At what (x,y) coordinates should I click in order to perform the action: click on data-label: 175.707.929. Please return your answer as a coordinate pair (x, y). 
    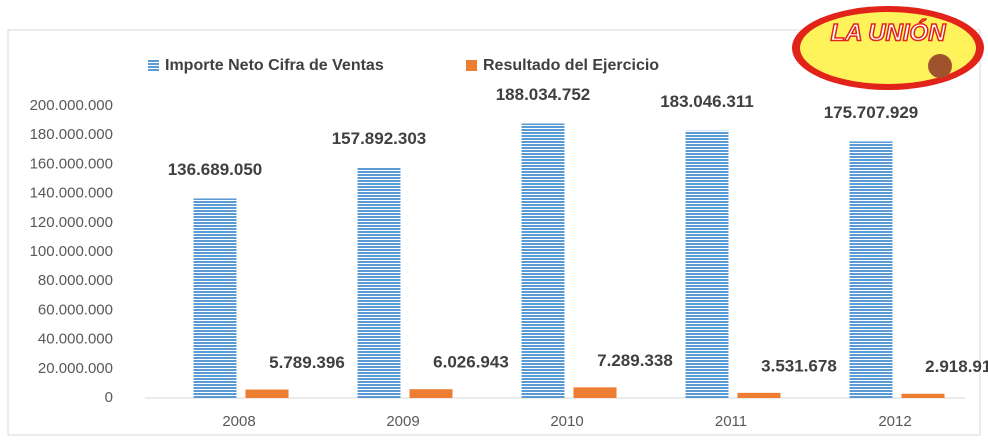
    Looking at the image, I should click on (871, 112).